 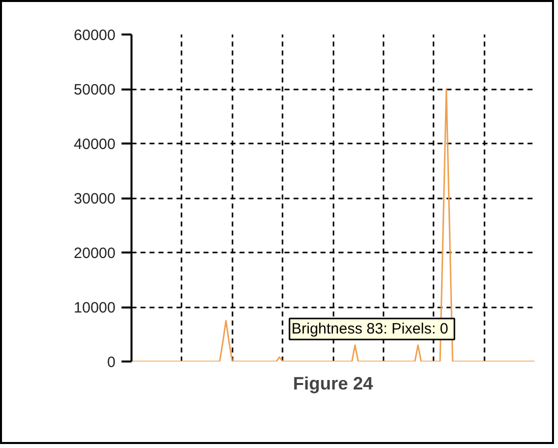 I want to click on y-tick-label: 30000, so click(x=95, y=199).